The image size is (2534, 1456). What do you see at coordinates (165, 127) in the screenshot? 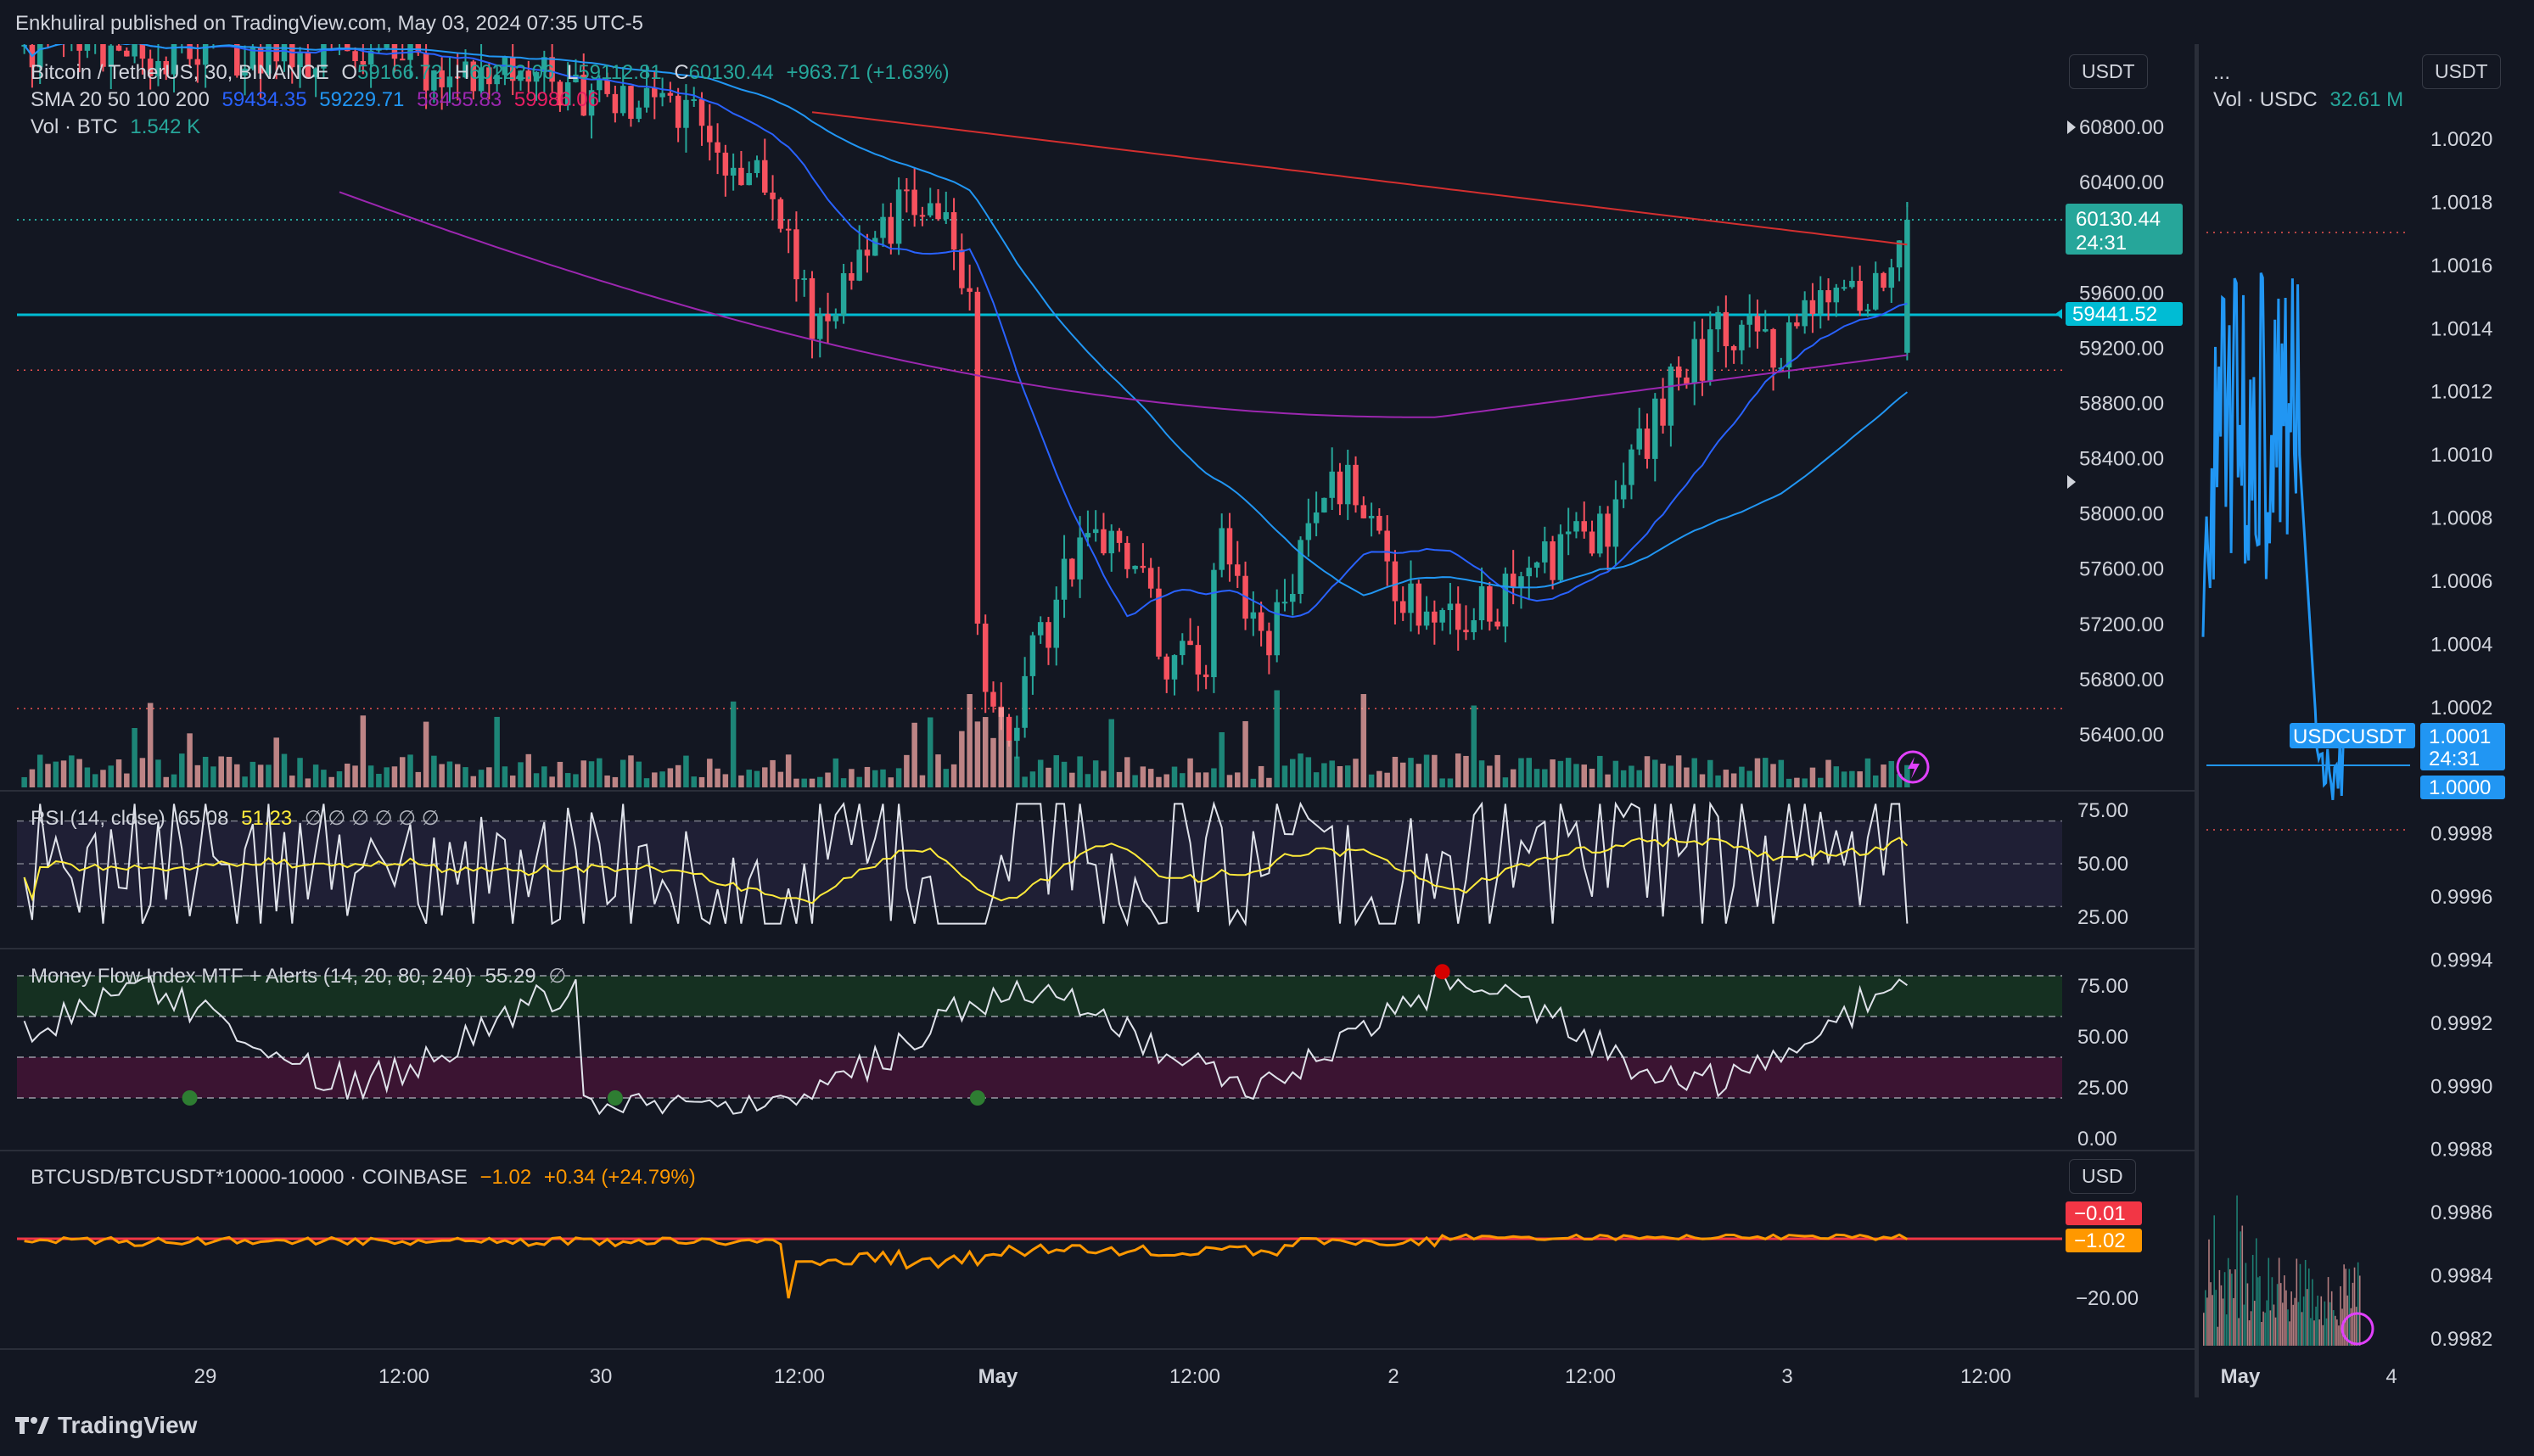
I see `volume-value: 1.542 K` at bounding box center [165, 127].